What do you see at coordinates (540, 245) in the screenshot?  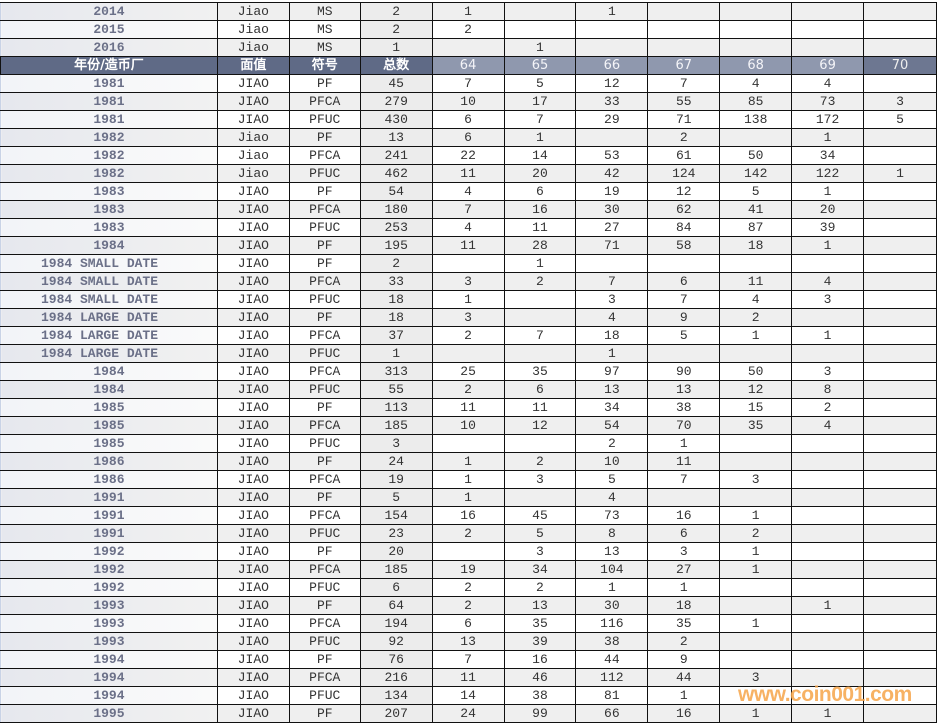 I see `cell-grade-65: 28` at bounding box center [540, 245].